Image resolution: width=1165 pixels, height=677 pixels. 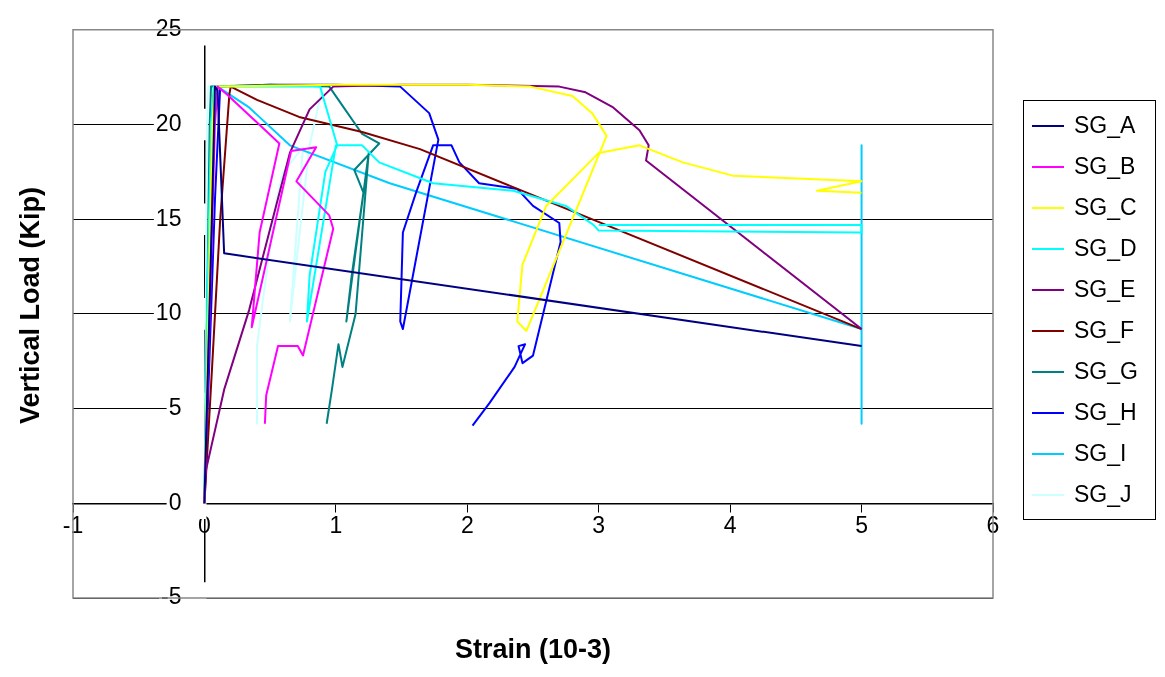 What do you see at coordinates (1106, 371) in the screenshot?
I see `legend-label: SG_G` at bounding box center [1106, 371].